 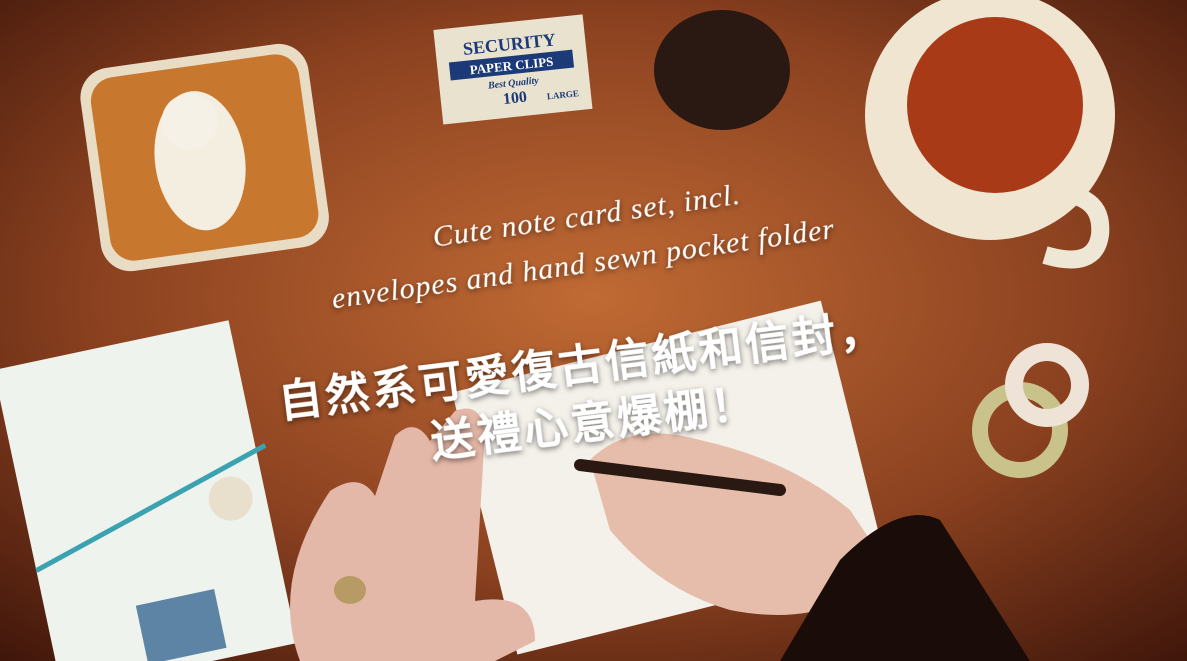 I want to click on tape-roll, so click(x=1047, y=385).